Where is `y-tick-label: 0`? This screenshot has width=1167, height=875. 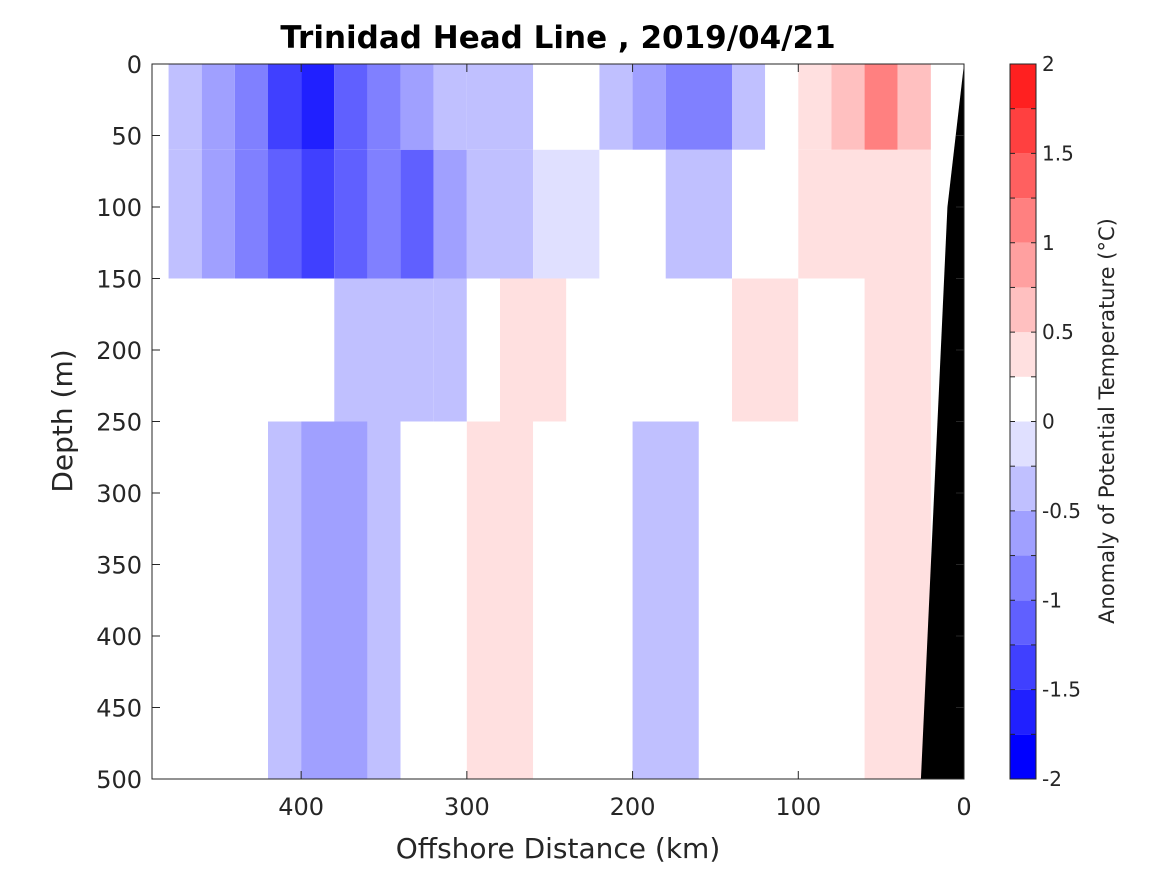
y-tick-label: 0 is located at coordinates (134, 65).